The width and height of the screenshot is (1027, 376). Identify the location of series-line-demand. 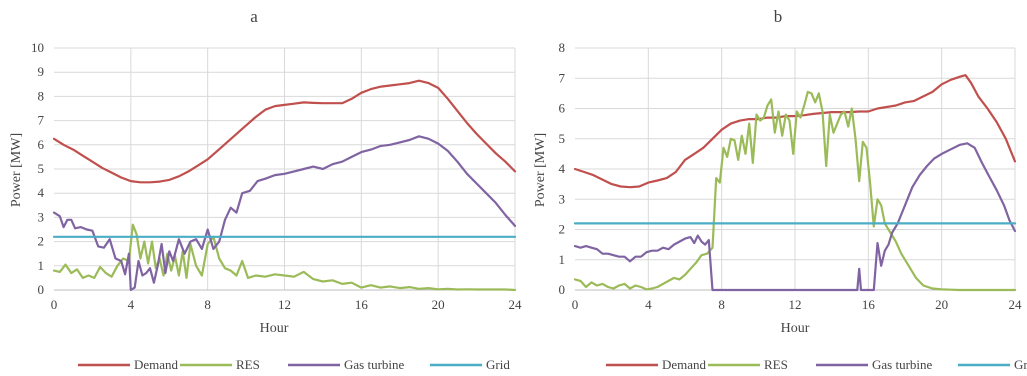
(284, 131).